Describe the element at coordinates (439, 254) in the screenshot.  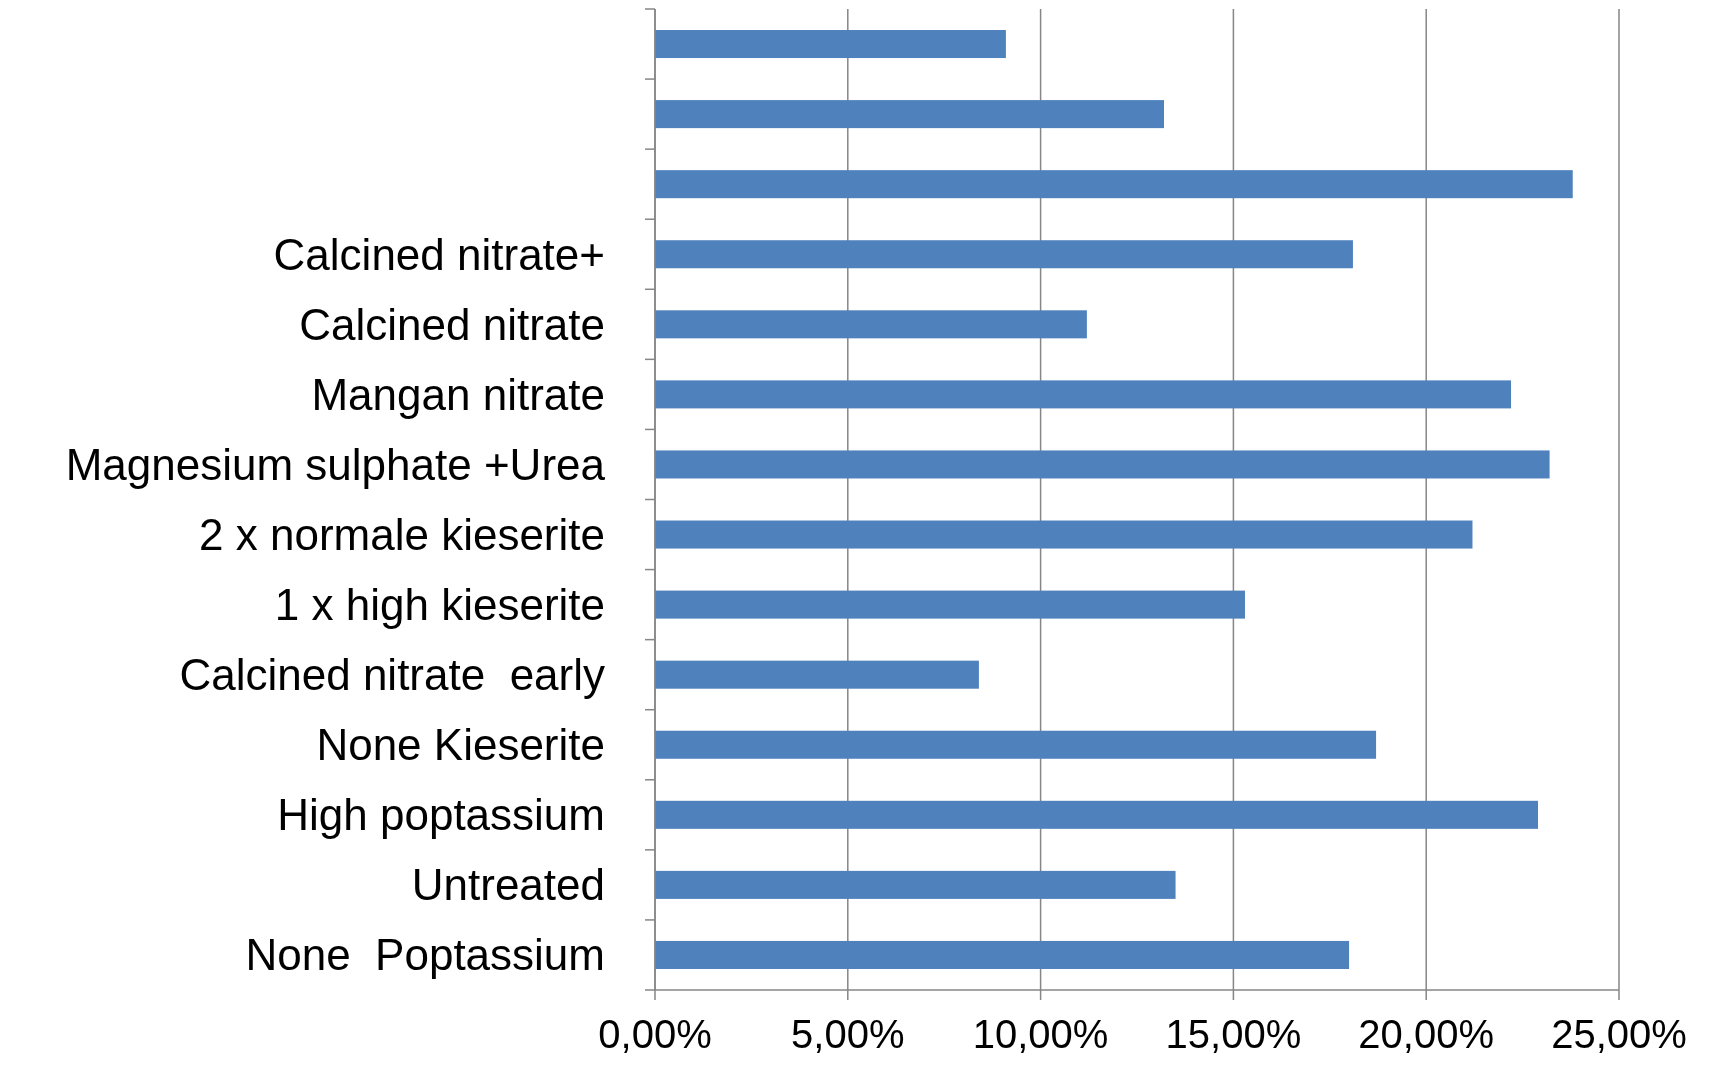
I see `y-tick-label: Calcined nitrate+` at that location.